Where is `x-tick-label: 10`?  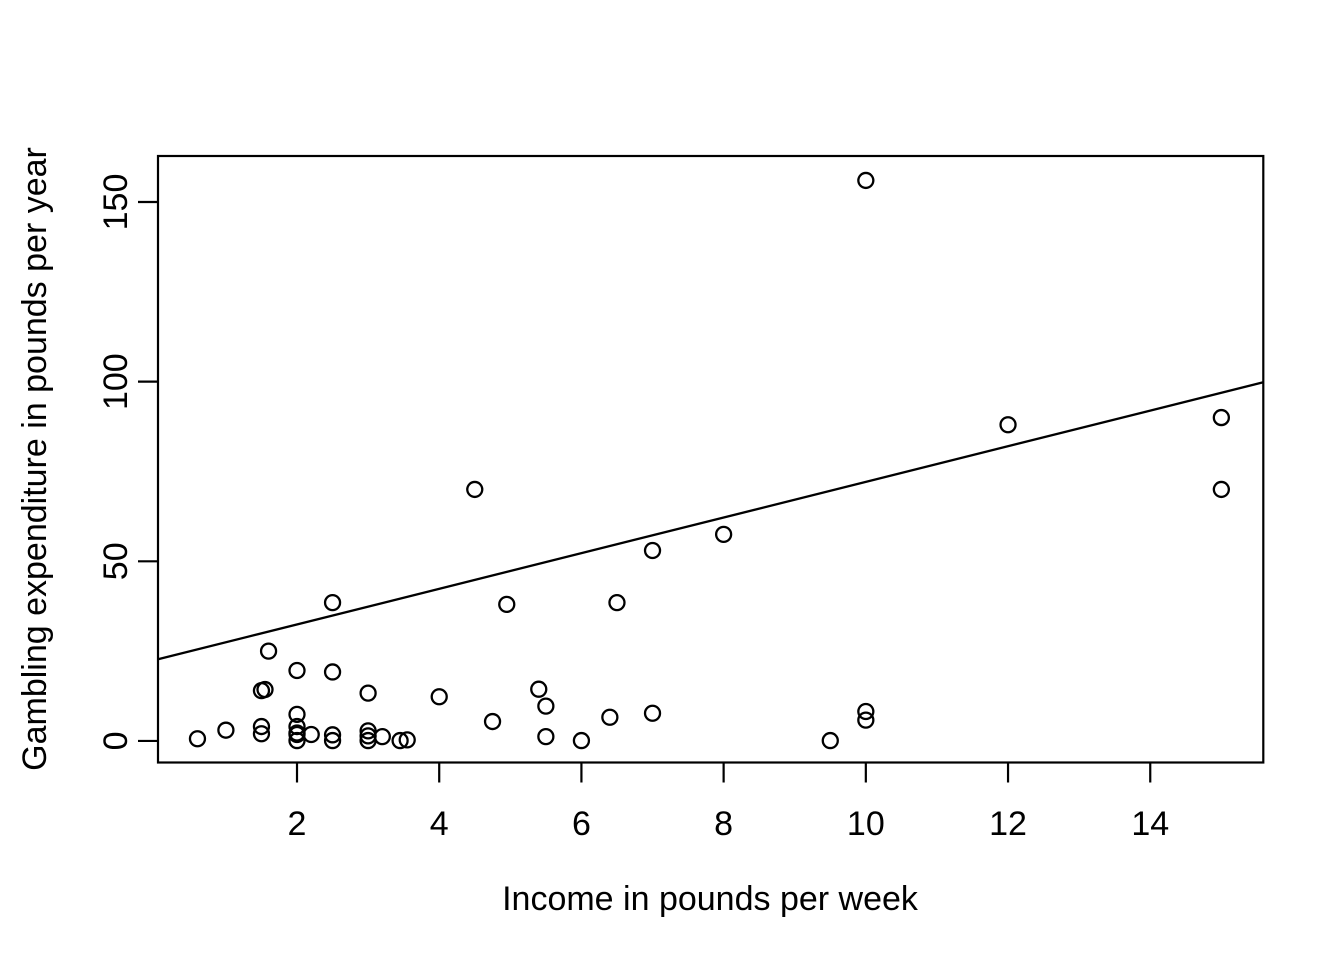
x-tick-label: 10 is located at coordinates (866, 824).